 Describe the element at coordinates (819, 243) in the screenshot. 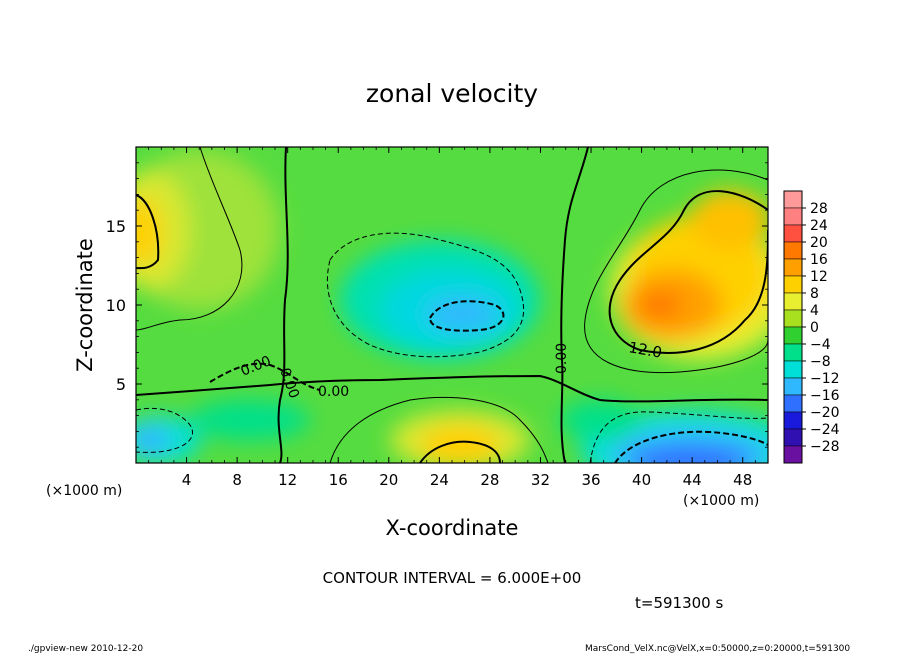

I see `colorbar-label: 20` at that location.